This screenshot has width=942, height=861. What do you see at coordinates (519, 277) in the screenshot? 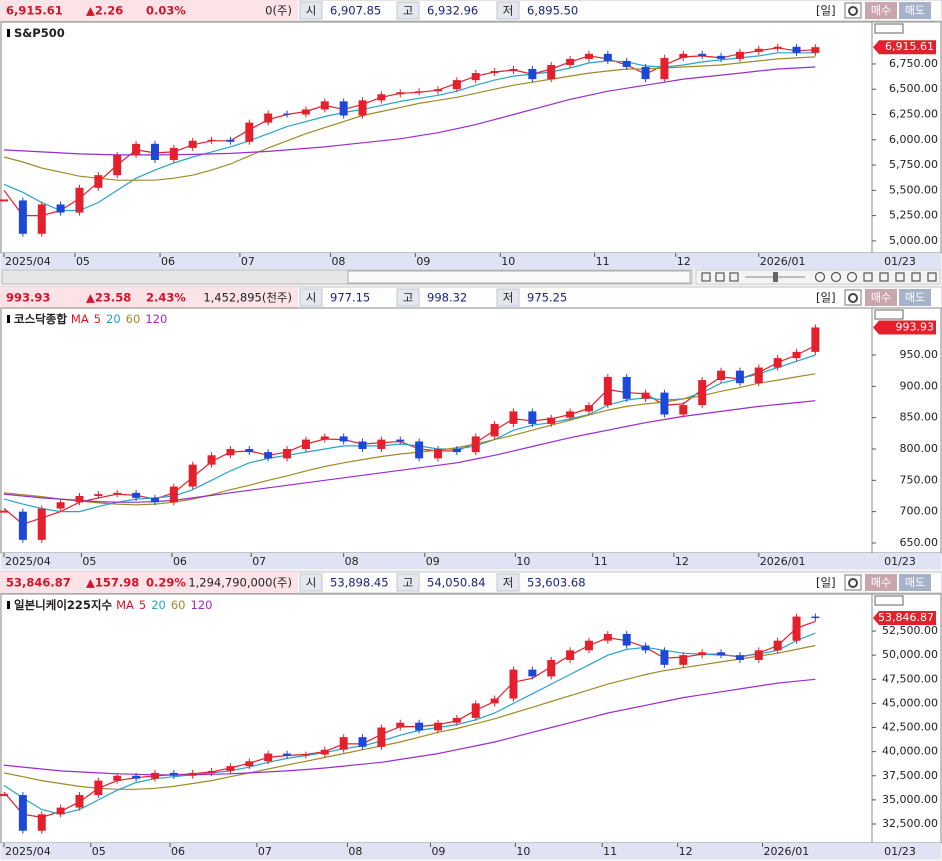
I see `scroll-thumb` at bounding box center [519, 277].